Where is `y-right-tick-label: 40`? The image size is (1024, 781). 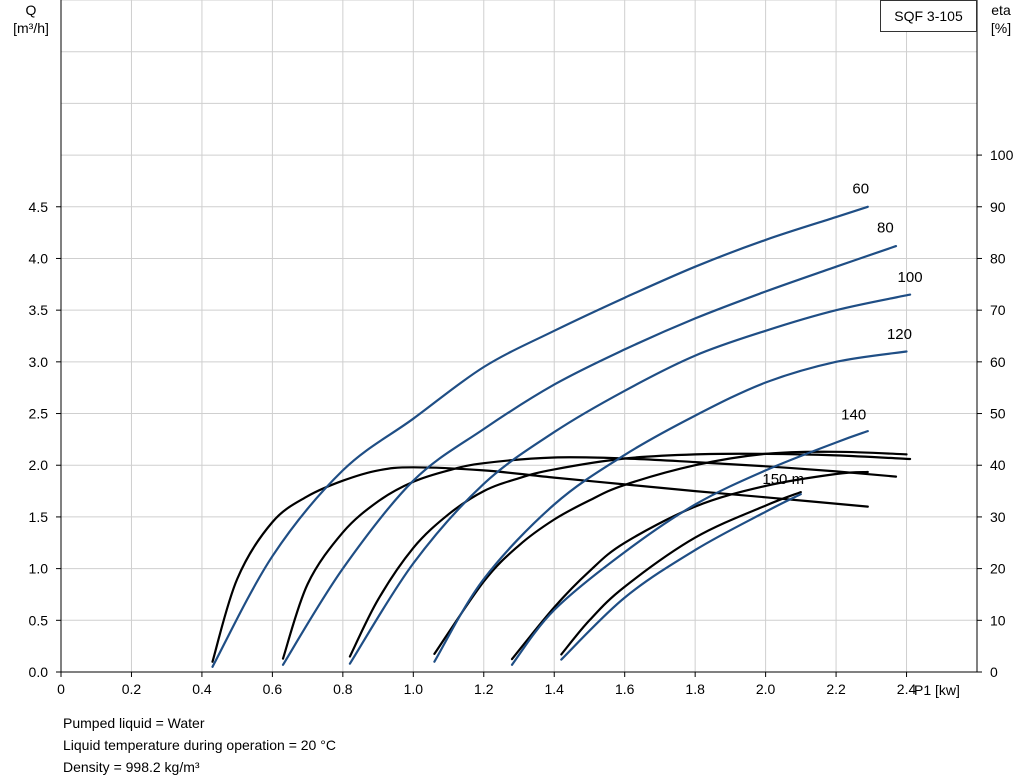
y-right-tick-label: 40 is located at coordinates (998, 465).